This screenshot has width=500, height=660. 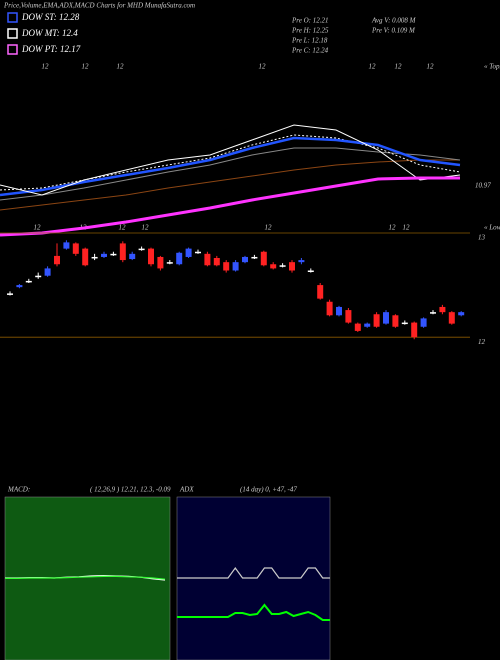 What do you see at coordinates (310, 31) in the screenshot?
I see `info-text: Pre H: 12.25` at bounding box center [310, 31].